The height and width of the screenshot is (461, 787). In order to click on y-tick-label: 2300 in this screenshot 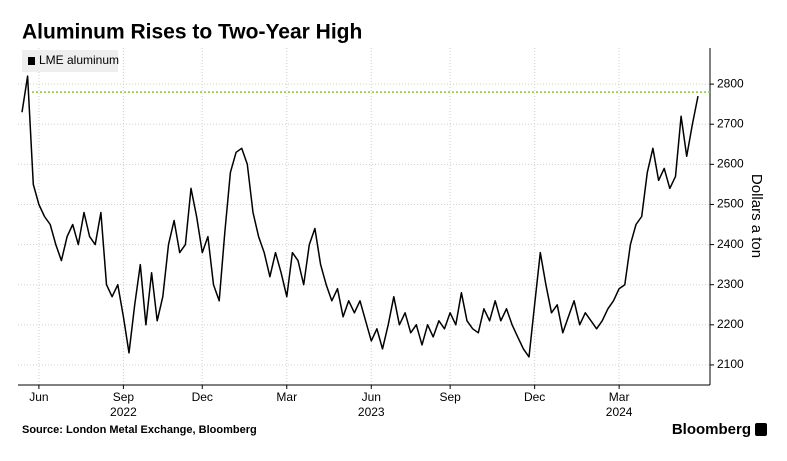, I will do `click(730, 284)`.